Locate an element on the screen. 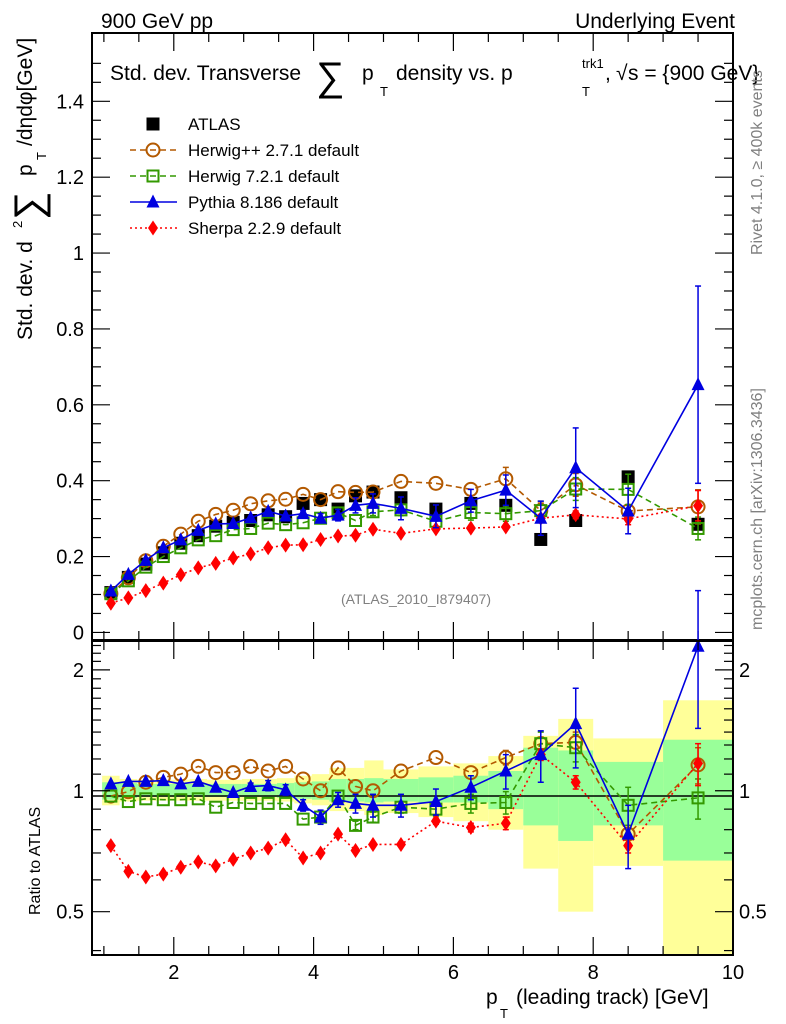 The height and width of the screenshot is (1024, 786). y-tick-label: 1.2 is located at coordinates (70, 178).